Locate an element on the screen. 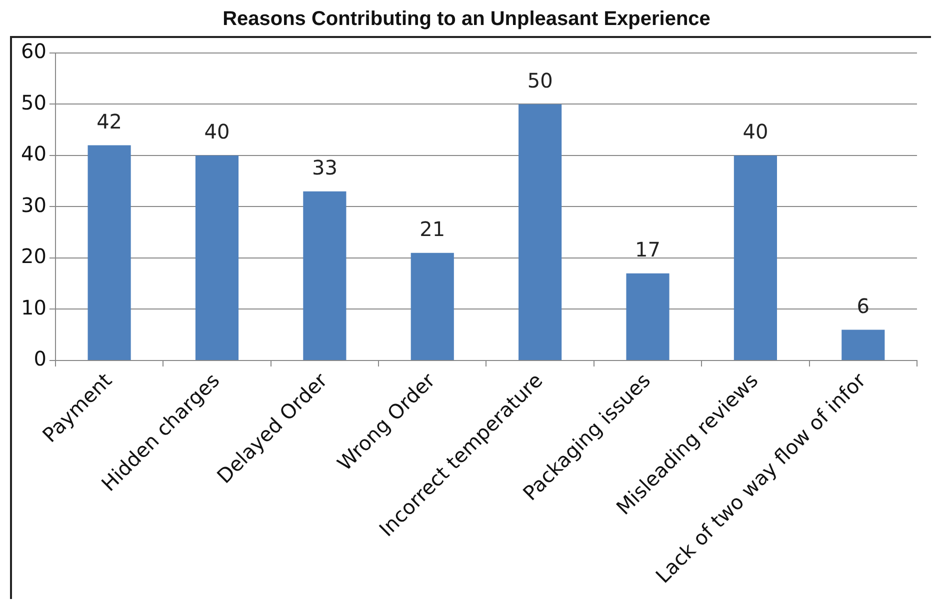 This screenshot has height=601, width=933. y-tick-label: 20 is located at coordinates (33, 256).